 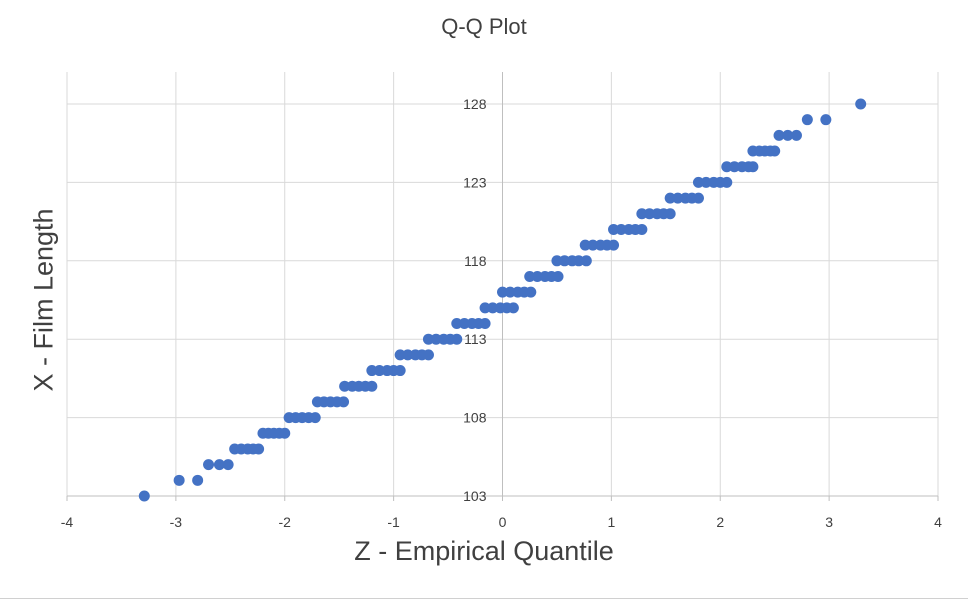 I want to click on sheet-edge, so click(x=484, y=601).